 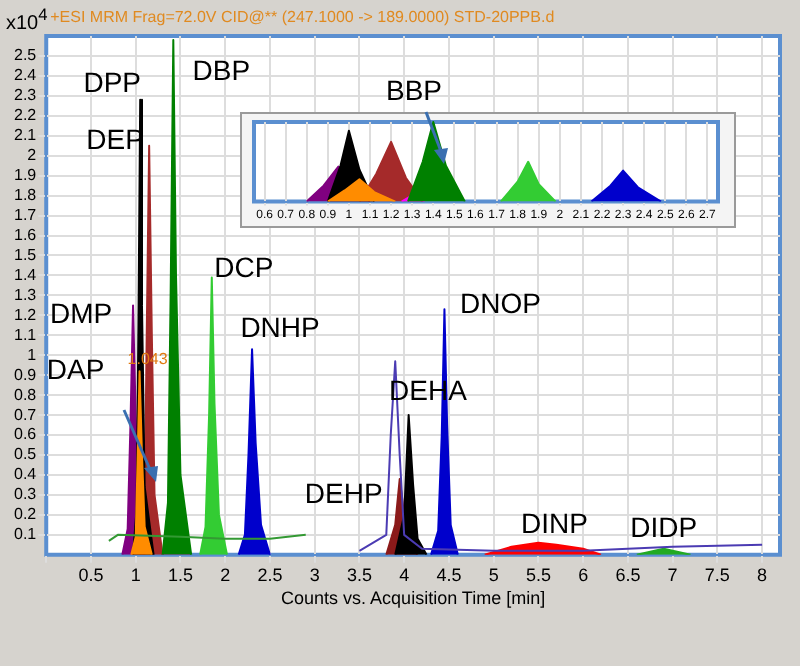 What do you see at coordinates (25, 195) in the screenshot?
I see `y-tick-label: 1.8` at bounding box center [25, 195].